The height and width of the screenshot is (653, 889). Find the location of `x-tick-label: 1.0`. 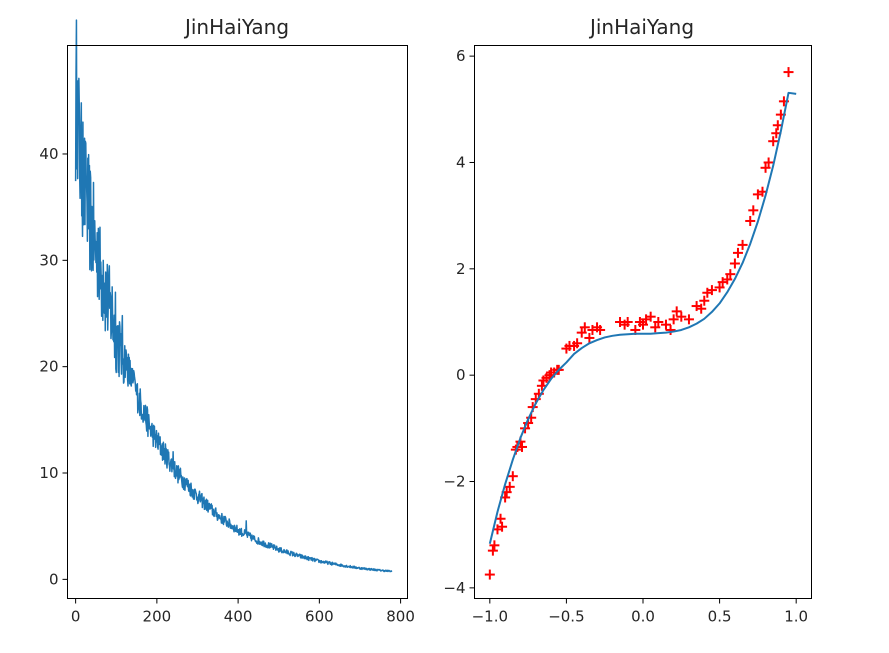

x-tick-label: 1.0 is located at coordinates (796, 617).